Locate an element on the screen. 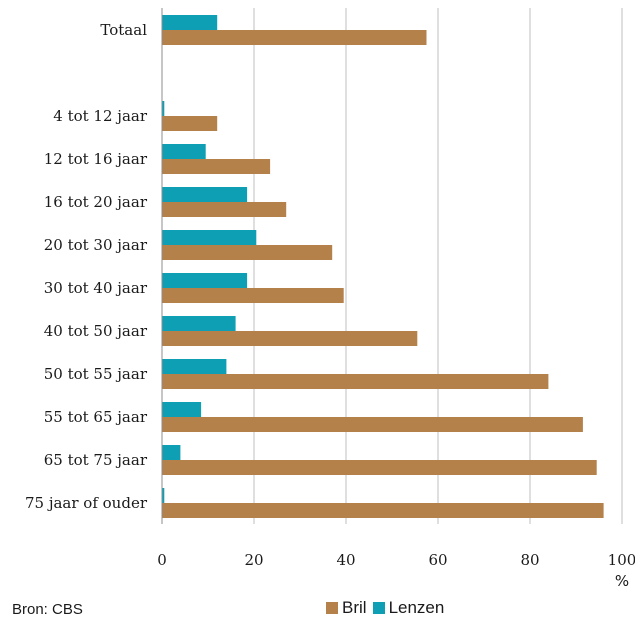 The image size is (635, 623). x-tick-label-40: 40 is located at coordinates (345, 560).